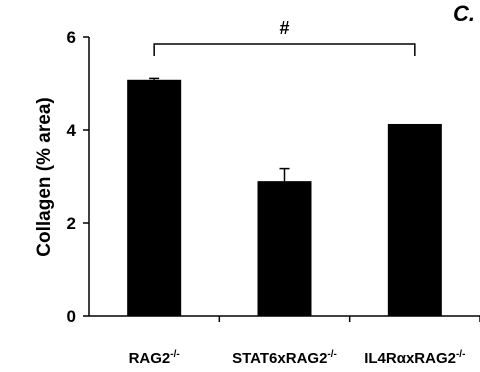 Image resolution: width=480 pixels, height=372 pixels. Describe the element at coordinates (71, 223) in the screenshot. I see `y-tick-label: 2` at that location.